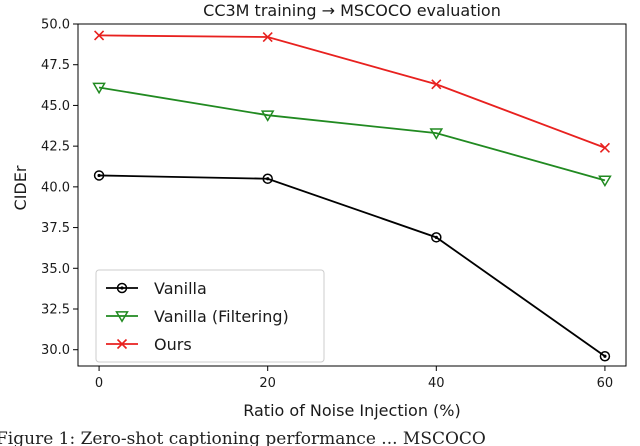  What do you see at coordinates (55, 147) in the screenshot?
I see `y-tick-label: 42.5` at bounding box center [55, 147].